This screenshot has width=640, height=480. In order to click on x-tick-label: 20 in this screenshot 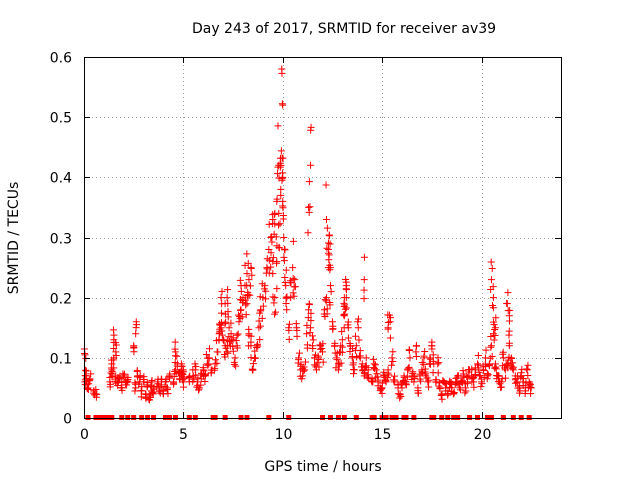, I will do `click(483, 435)`.